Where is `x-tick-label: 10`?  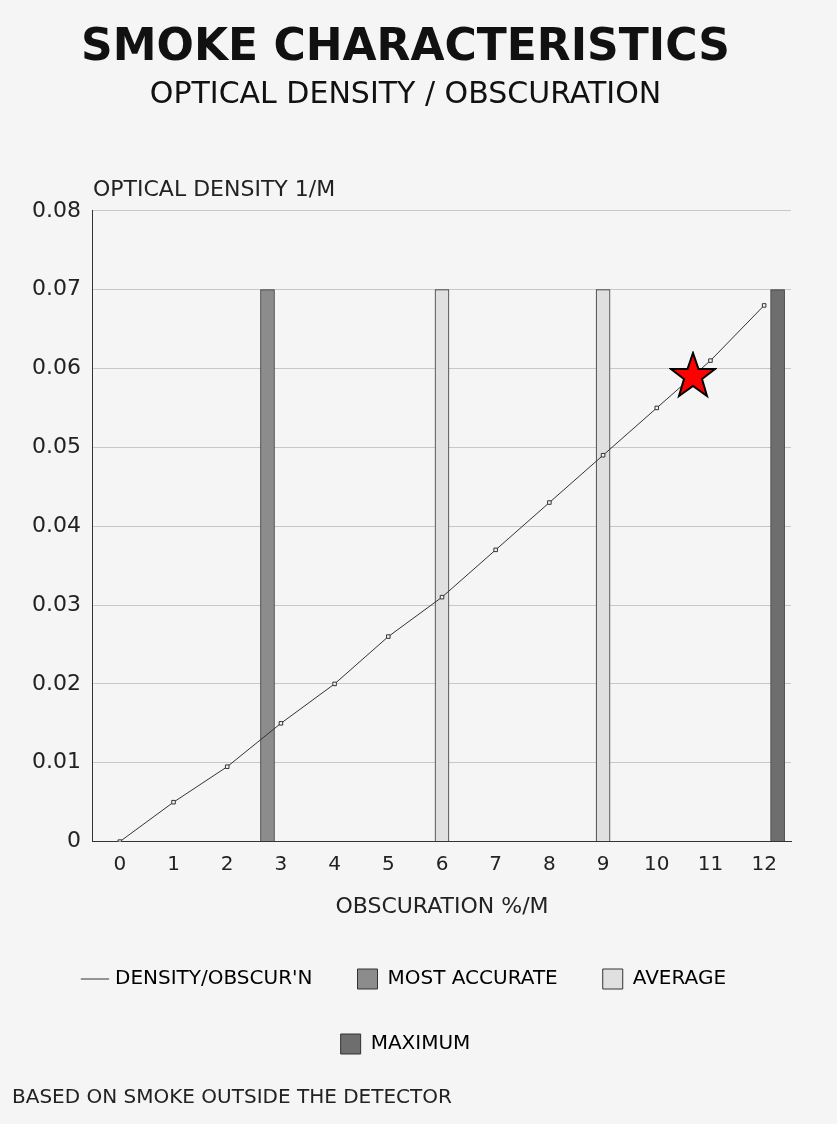
x-tick-label: 10 is located at coordinates (657, 862).